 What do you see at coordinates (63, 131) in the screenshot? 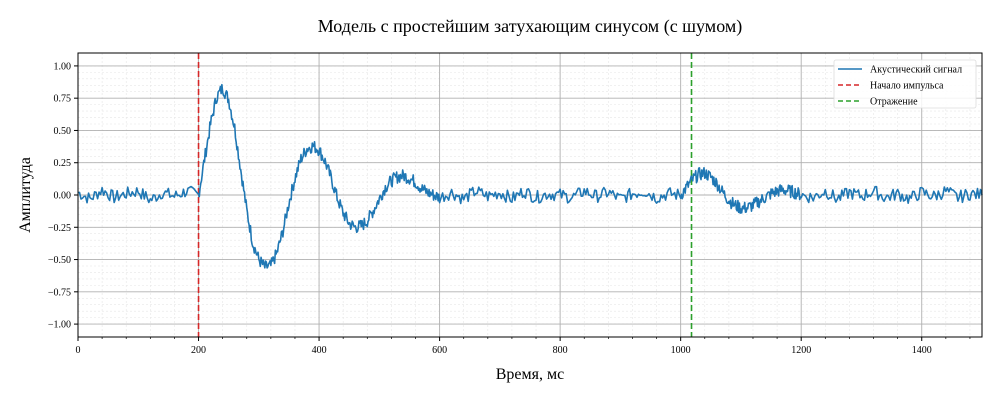
I see `y-tick-label: 0.50` at bounding box center [63, 131].